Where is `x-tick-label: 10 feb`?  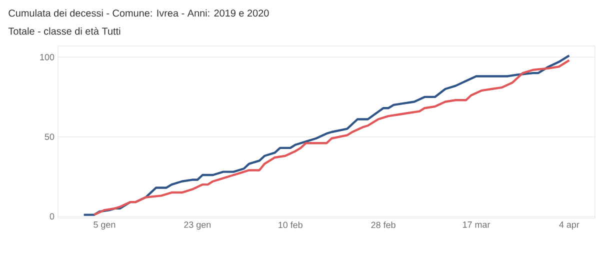
x-tick-label: 10 feb is located at coordinates (290, 225).